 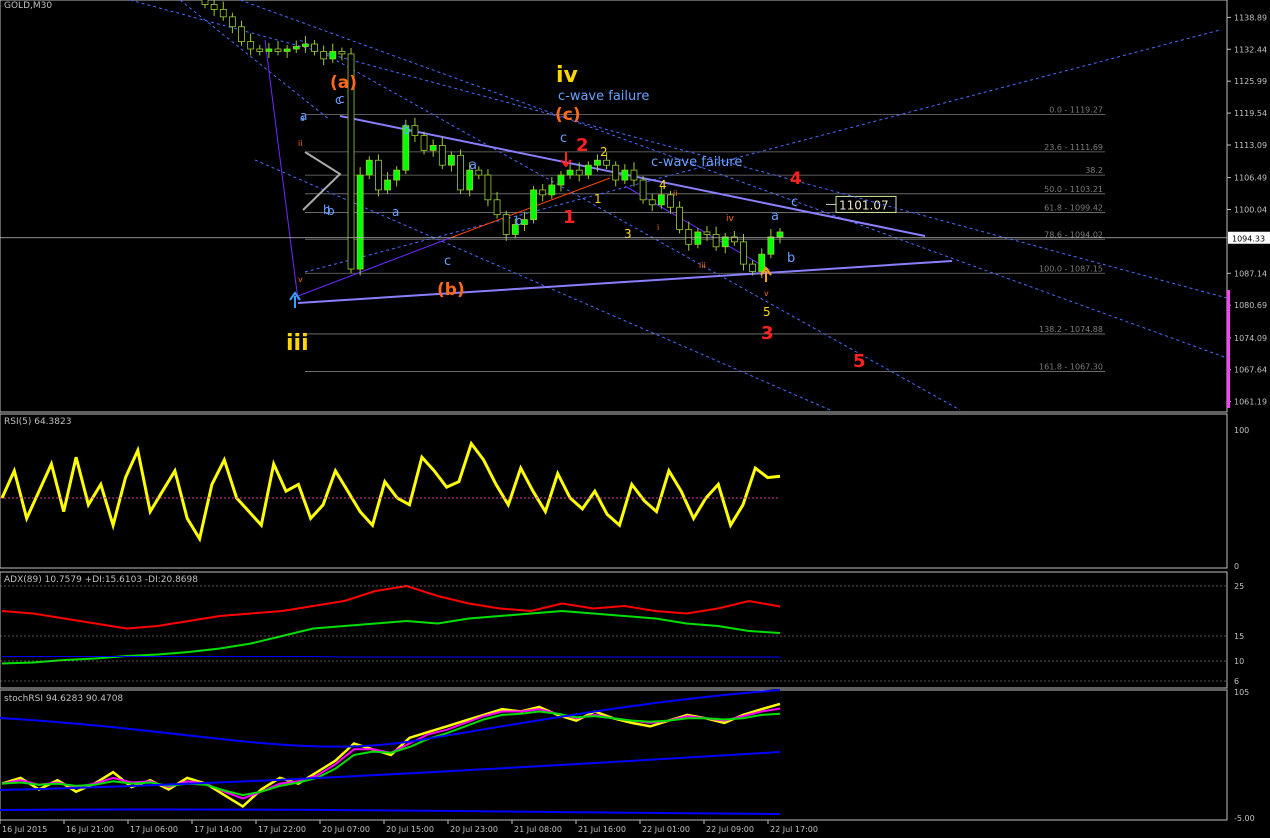 What do you see at coordinates (154, 829) in the screenshot?
I see `time-tick-label: 17 Jul 06:00` at bounding box center [154, 829].